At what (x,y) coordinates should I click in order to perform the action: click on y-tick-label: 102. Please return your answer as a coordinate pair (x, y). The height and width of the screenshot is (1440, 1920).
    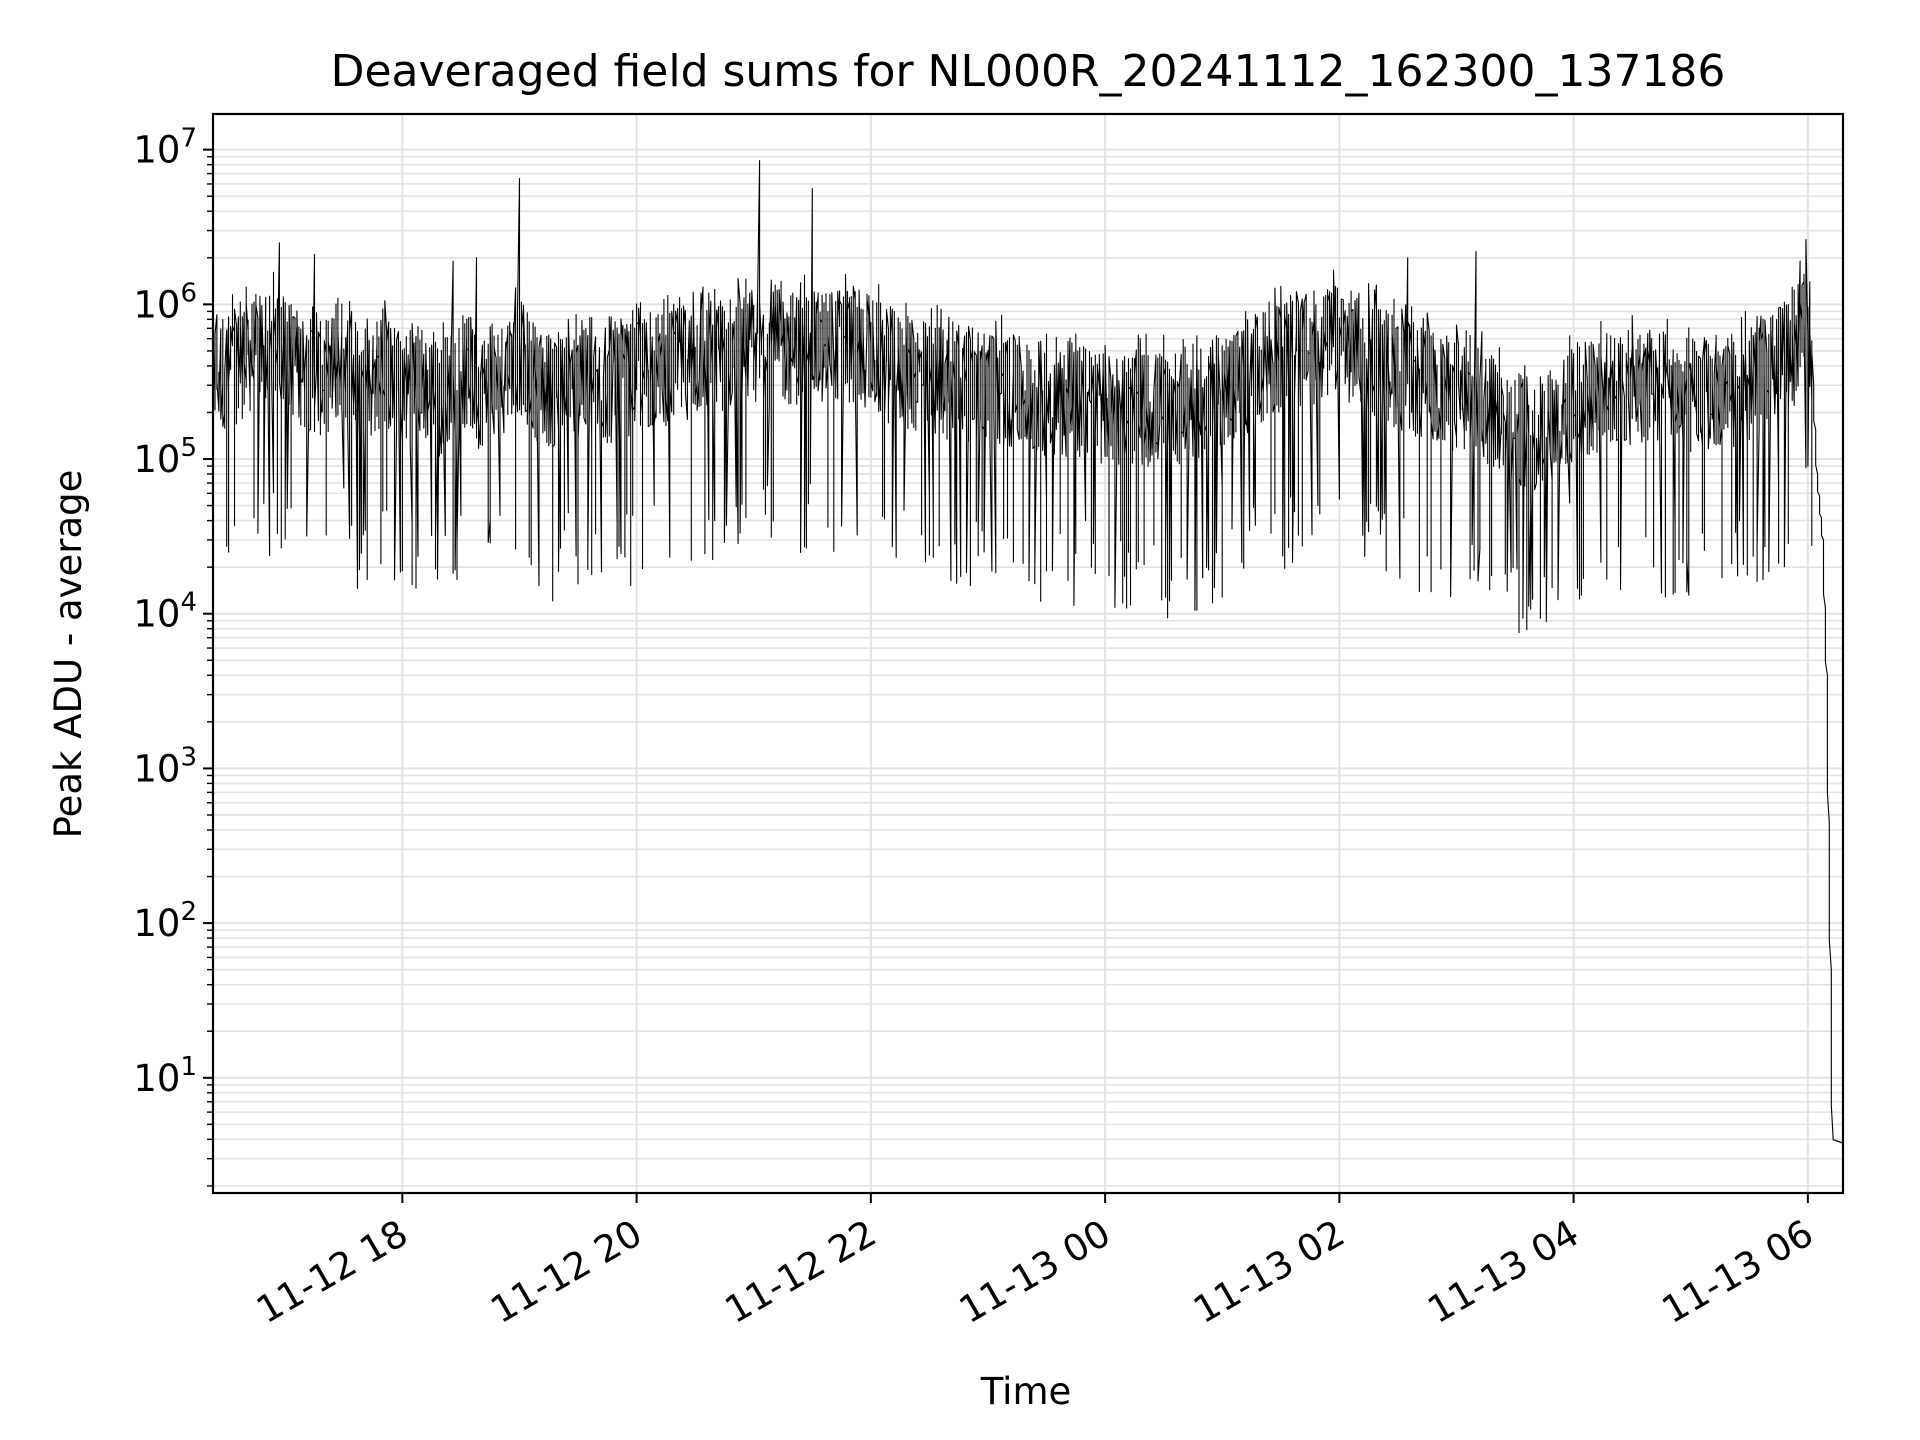
    Looking at the image, I should click on (165, 921).